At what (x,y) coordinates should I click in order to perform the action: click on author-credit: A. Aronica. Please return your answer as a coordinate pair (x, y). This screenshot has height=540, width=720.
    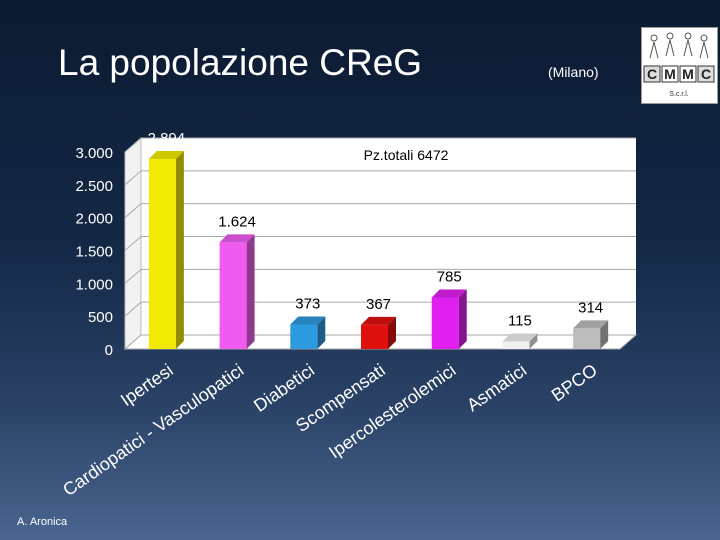
    Looking at the image, I should click on (42, 522).